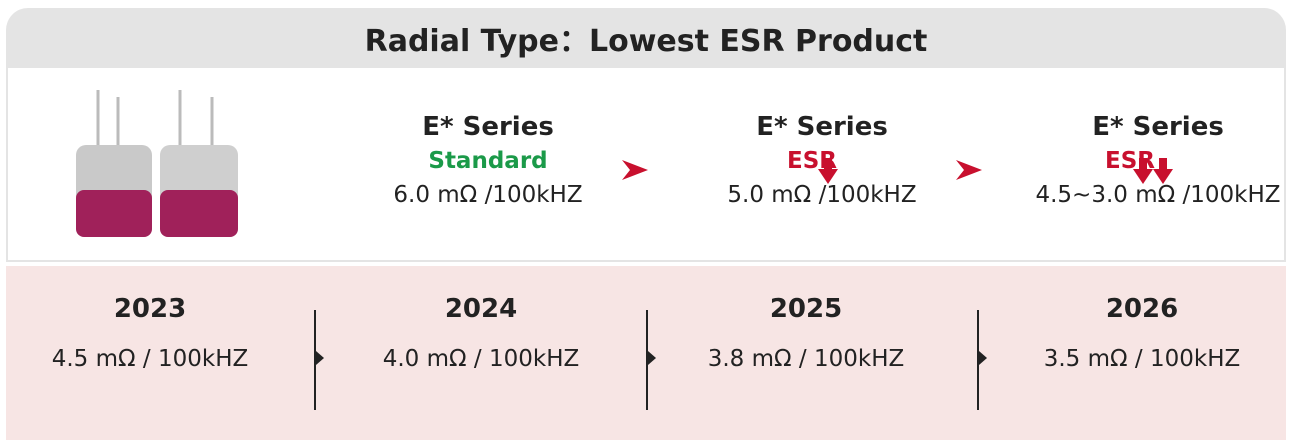  Describe the element at coordinates (1142, 309) in the screenshot. I see `year: 2026` at that location.